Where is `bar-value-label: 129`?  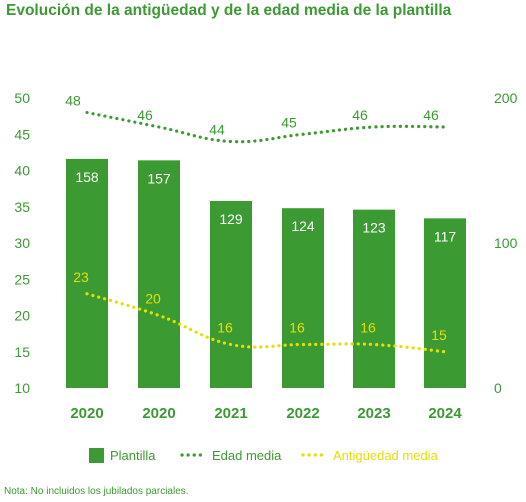 bar-value-label: 129 is located at coordinates (231, 219).